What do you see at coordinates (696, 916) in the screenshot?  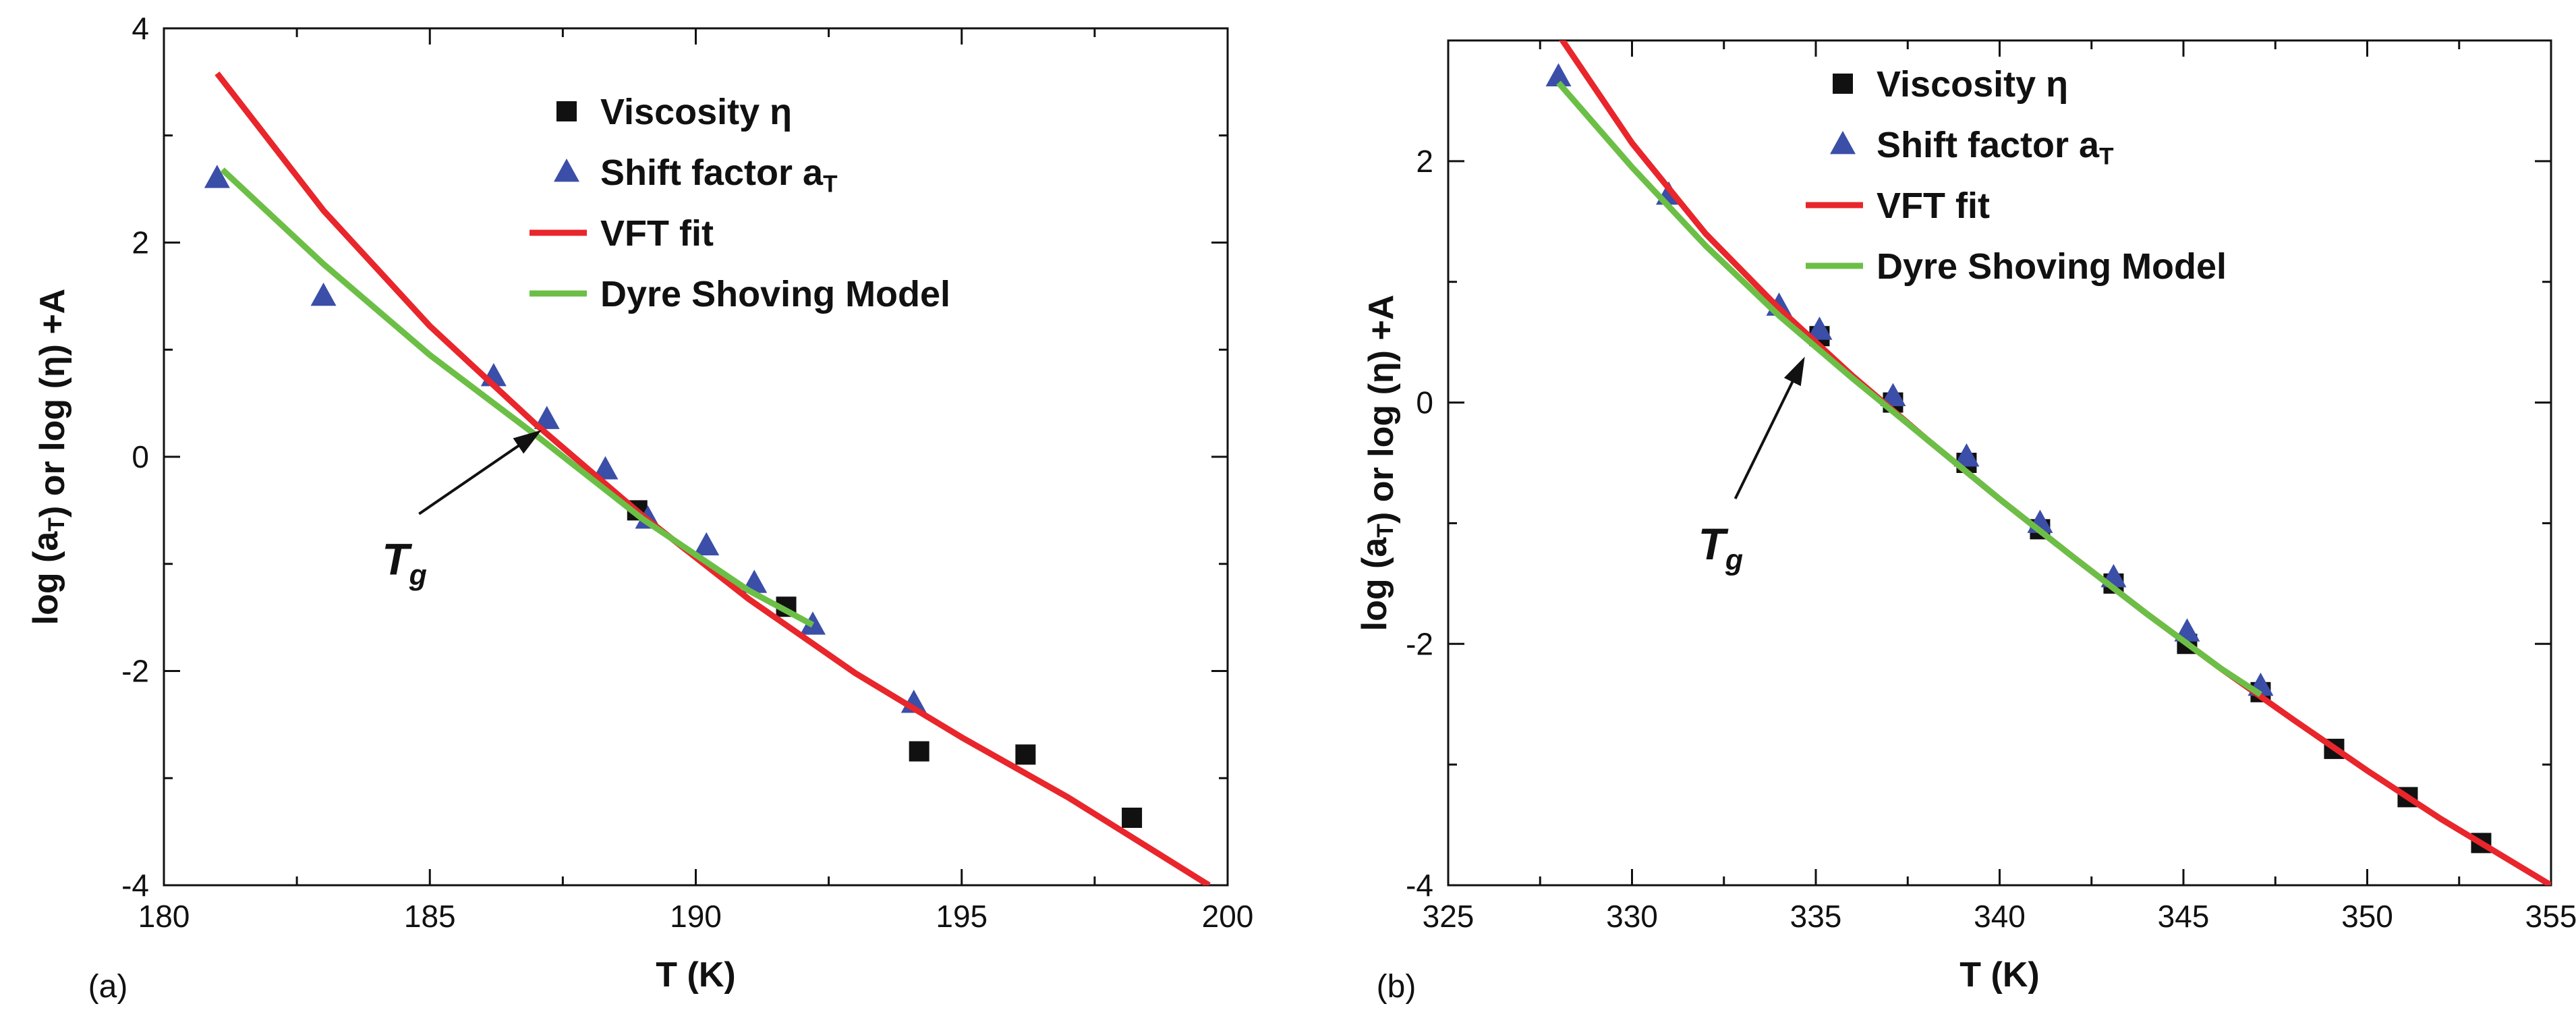 I see `x-tick-label: 190` at bounding box center [696, 916].